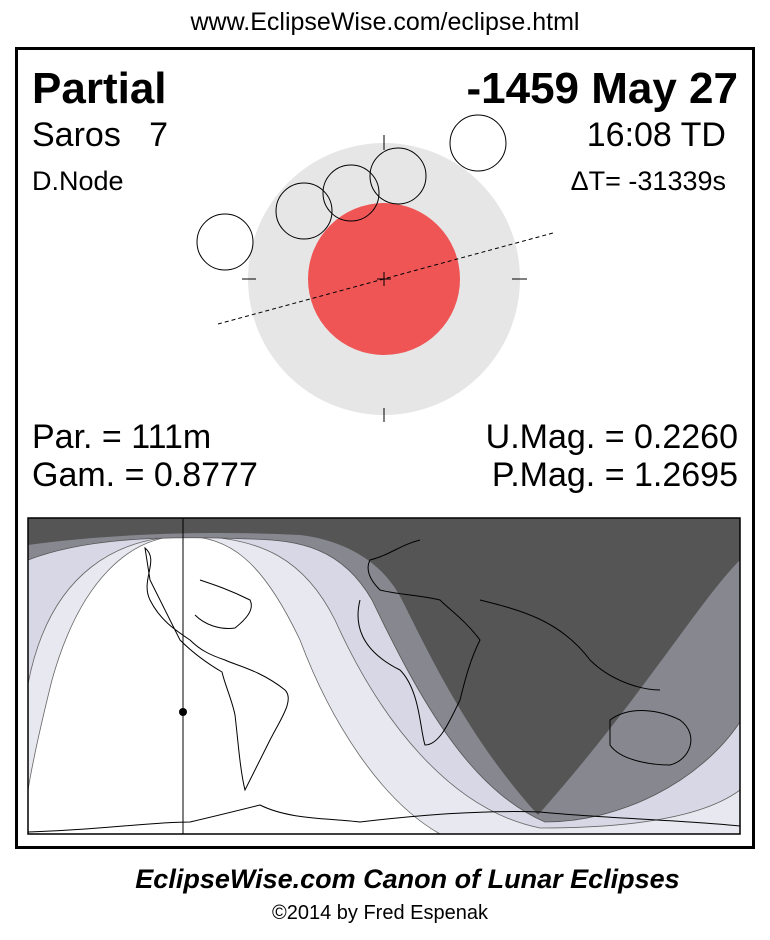  What do you see at coordinates (614, 475) in the screenshot?
I see `penumbral-magnitude: P.Mag. = 1.2695` at bounding box center [614, 475].